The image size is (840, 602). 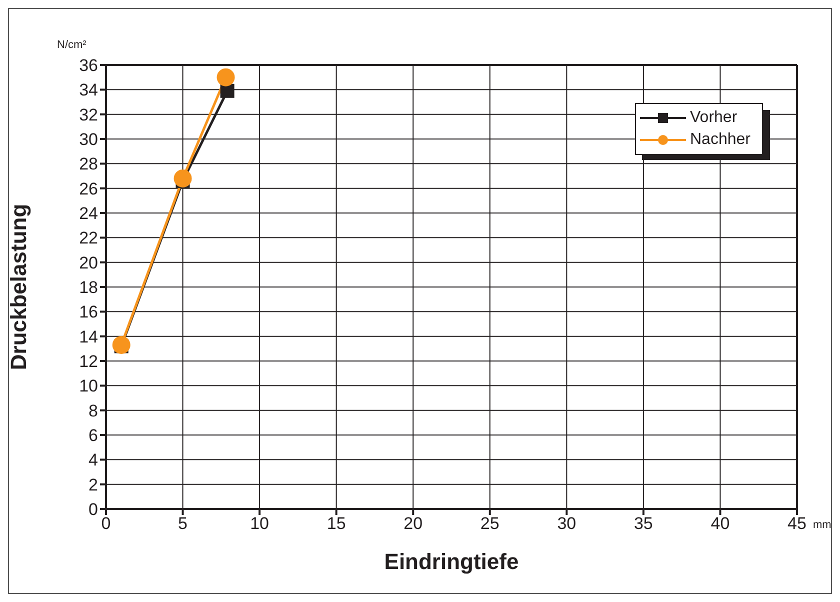 I want to click on y-tick-label: 34, so click(x=88, y=90).